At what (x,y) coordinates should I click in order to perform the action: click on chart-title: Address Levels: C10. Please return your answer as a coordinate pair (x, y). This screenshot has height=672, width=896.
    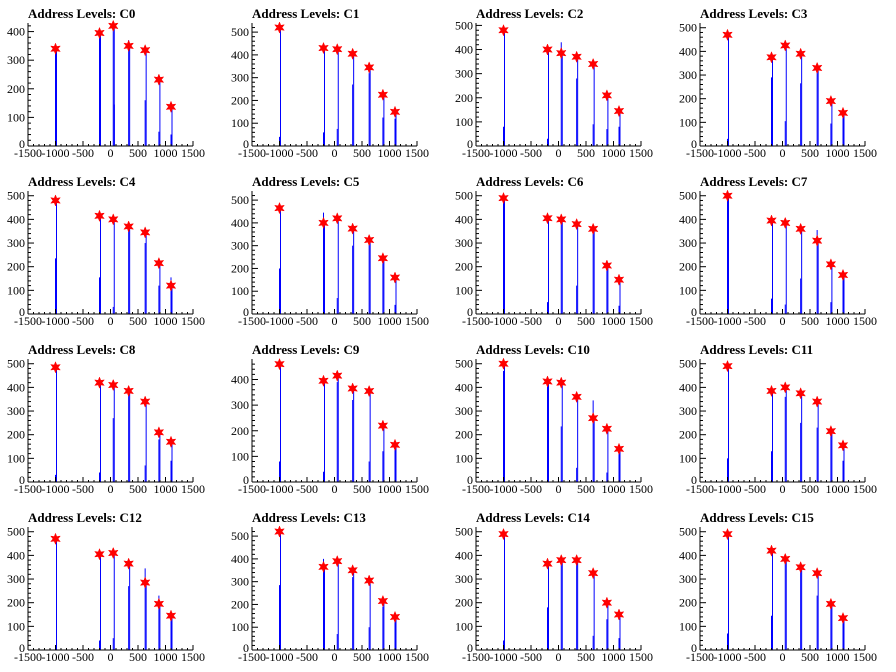
    Looking at the image, I should click on (533, 349).